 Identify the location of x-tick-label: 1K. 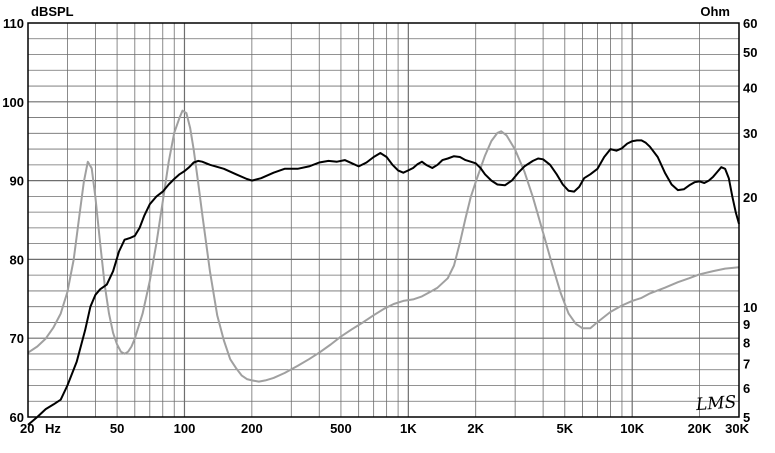
(408, 428).